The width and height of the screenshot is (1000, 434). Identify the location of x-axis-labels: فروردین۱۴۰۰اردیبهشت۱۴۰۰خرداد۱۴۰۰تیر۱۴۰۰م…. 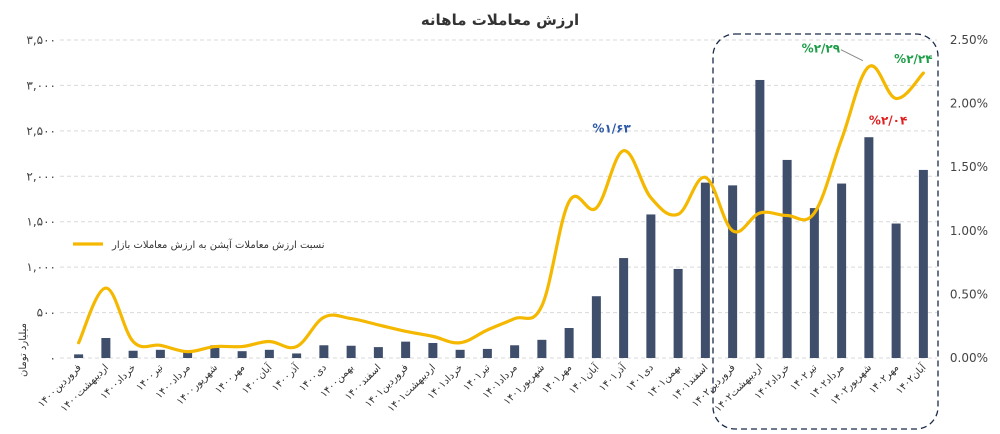
(482, 387).